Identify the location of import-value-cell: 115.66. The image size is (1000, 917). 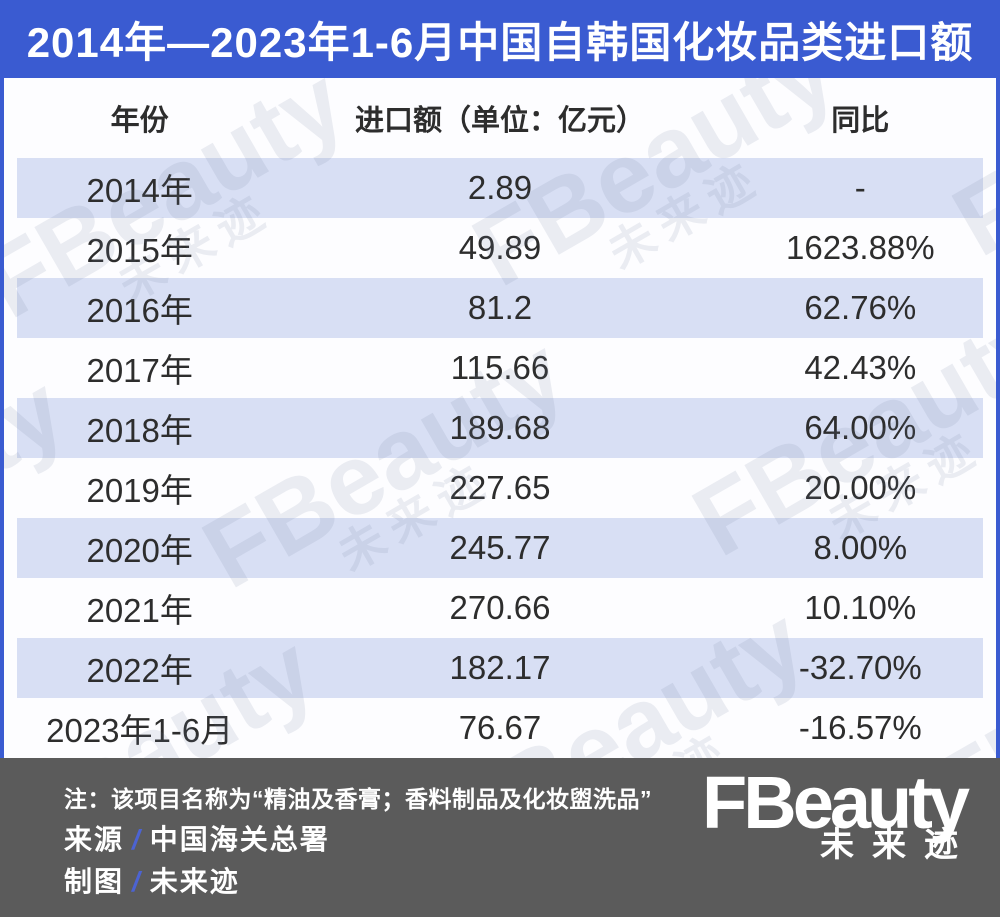
(500, 367).